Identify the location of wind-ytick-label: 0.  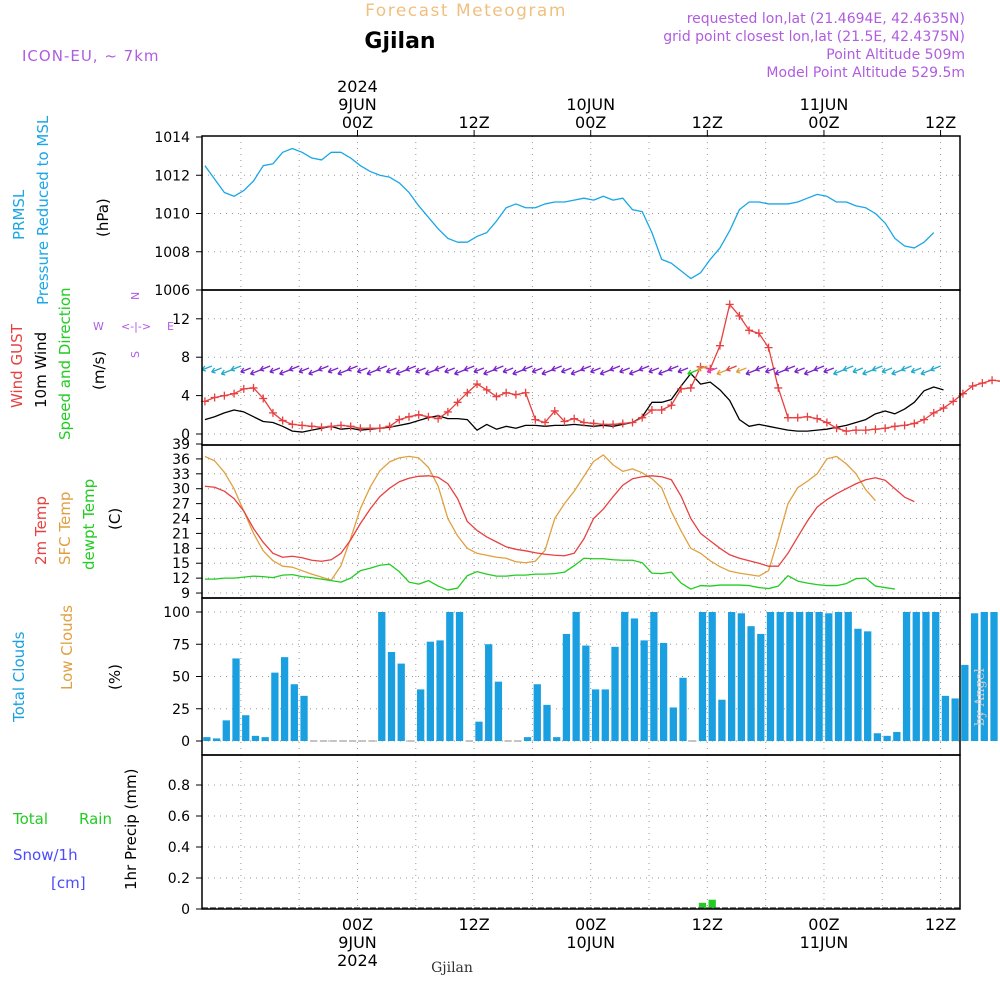
(185, 435).